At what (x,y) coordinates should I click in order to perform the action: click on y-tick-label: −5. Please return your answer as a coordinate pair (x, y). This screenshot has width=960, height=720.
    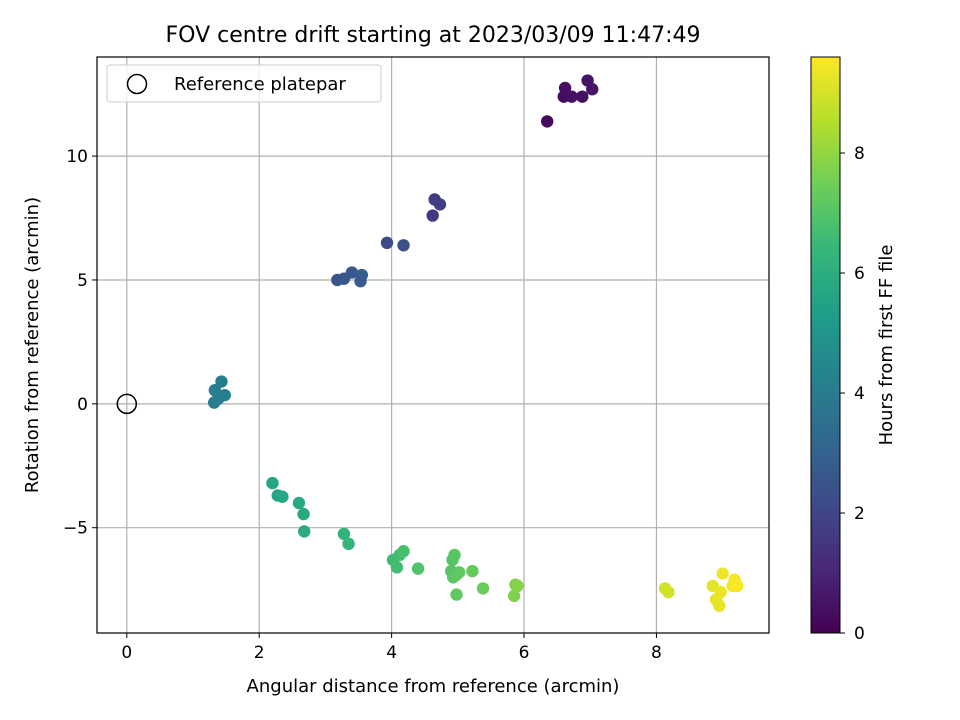
    Looking at the image, I should click on (75, 529).